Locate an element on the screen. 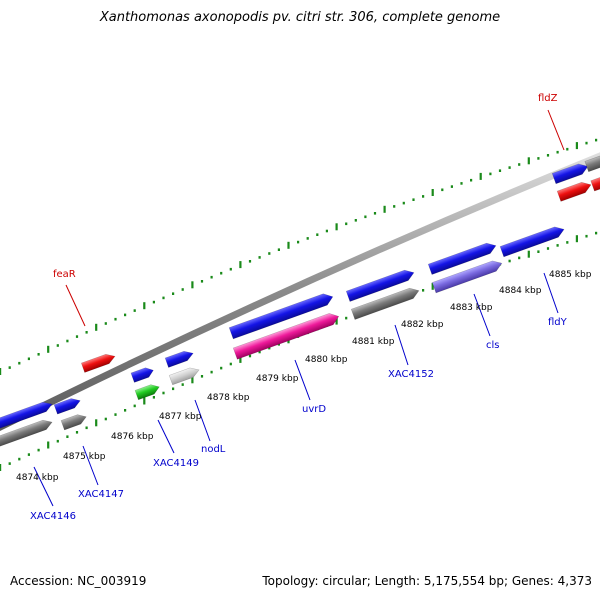 The image size is (600, 600). gene-label-XAC4146: XAC4146 is located at coordinates (53, 516).